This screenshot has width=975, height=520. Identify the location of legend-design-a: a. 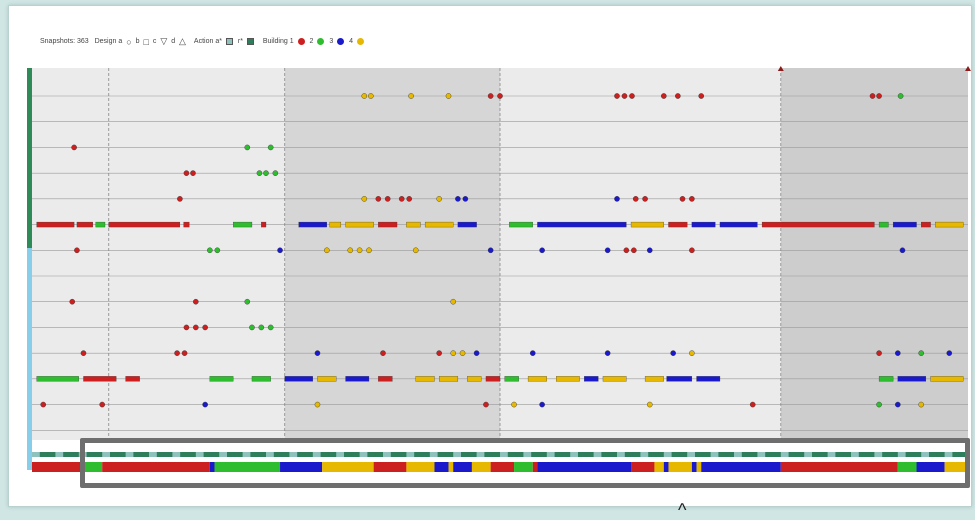
(120, 41).